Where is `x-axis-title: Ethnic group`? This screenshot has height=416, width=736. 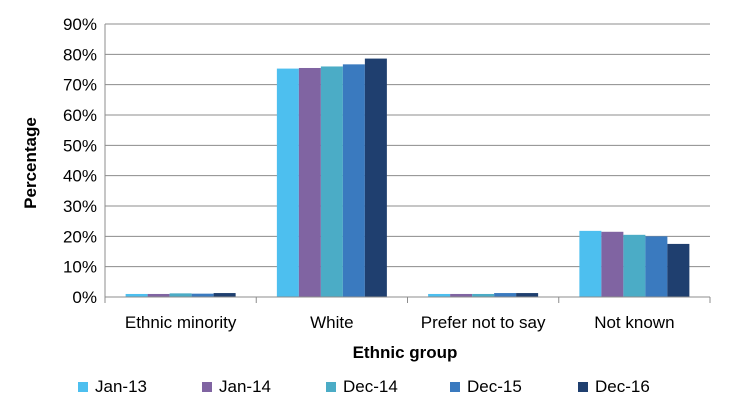 x-axis-title: Ethnic group is located at coordinates (405, 352).